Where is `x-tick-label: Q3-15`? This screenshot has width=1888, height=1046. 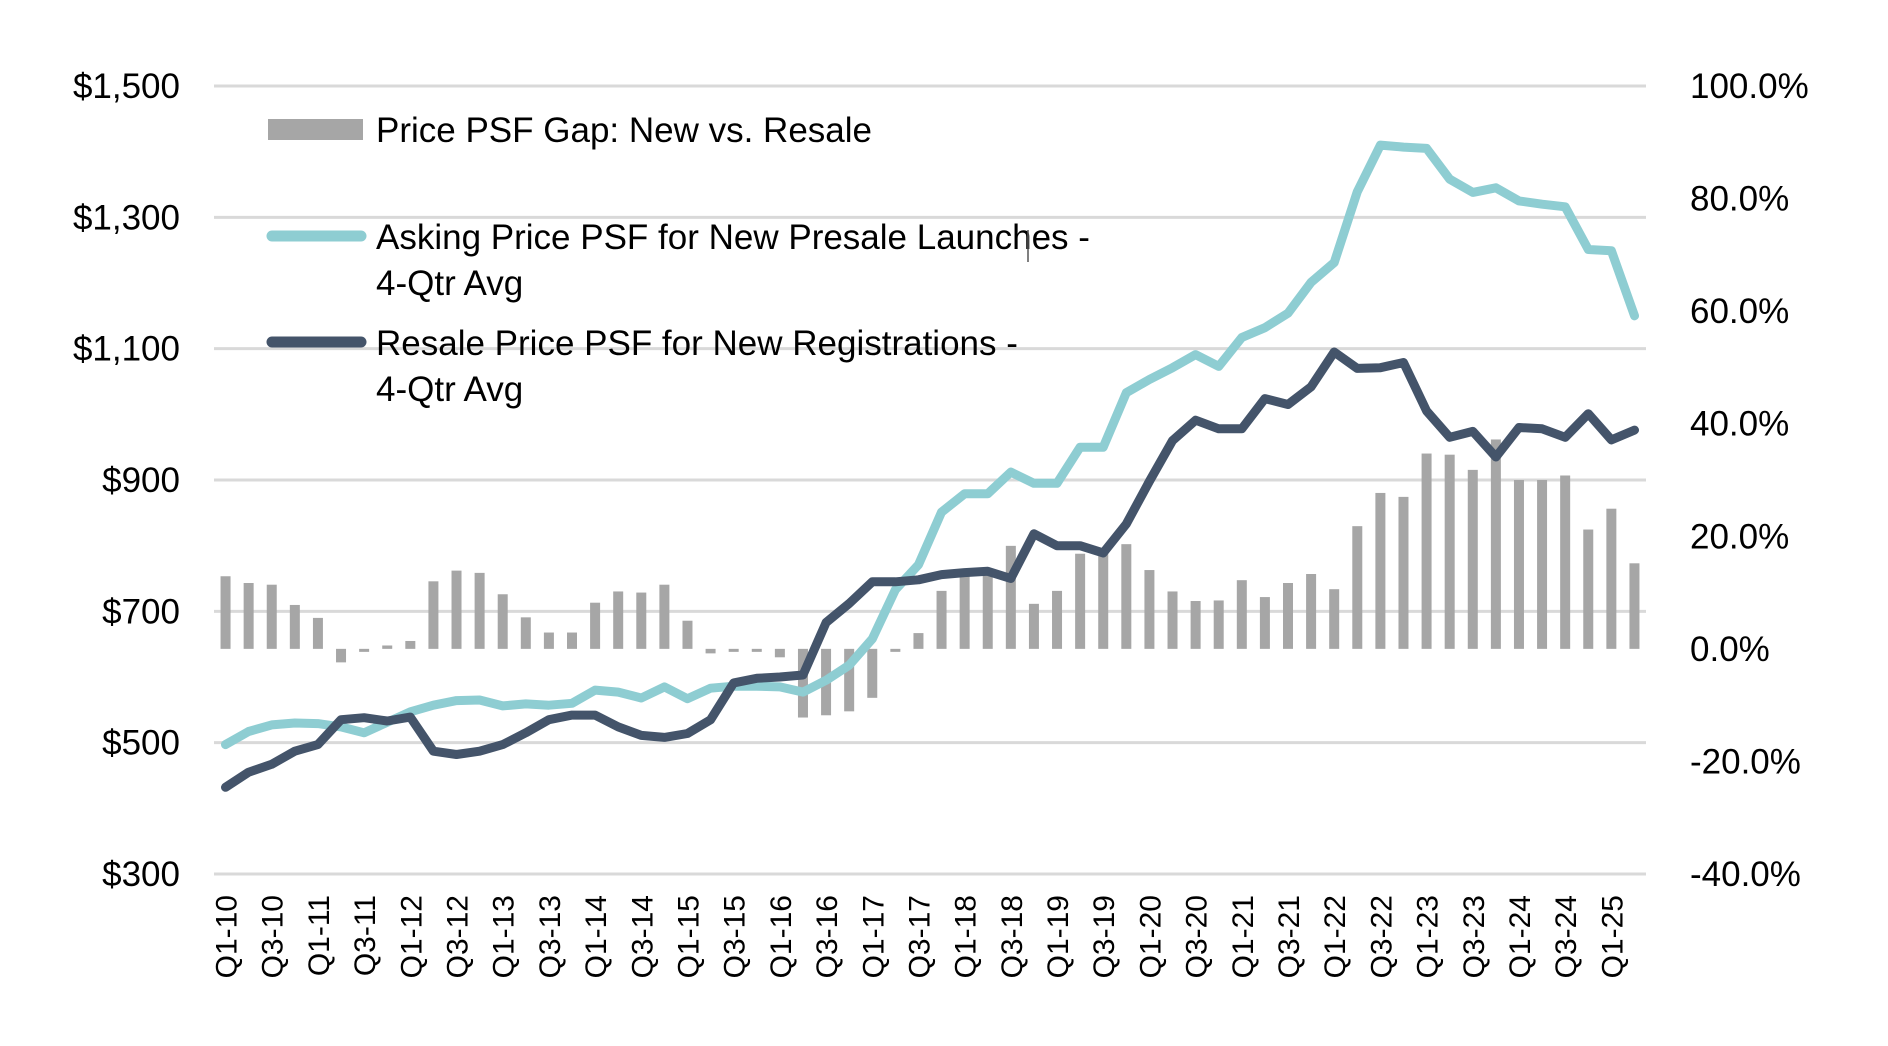
x-tick-label: Q3-15 is located at coordinates (735, 936).